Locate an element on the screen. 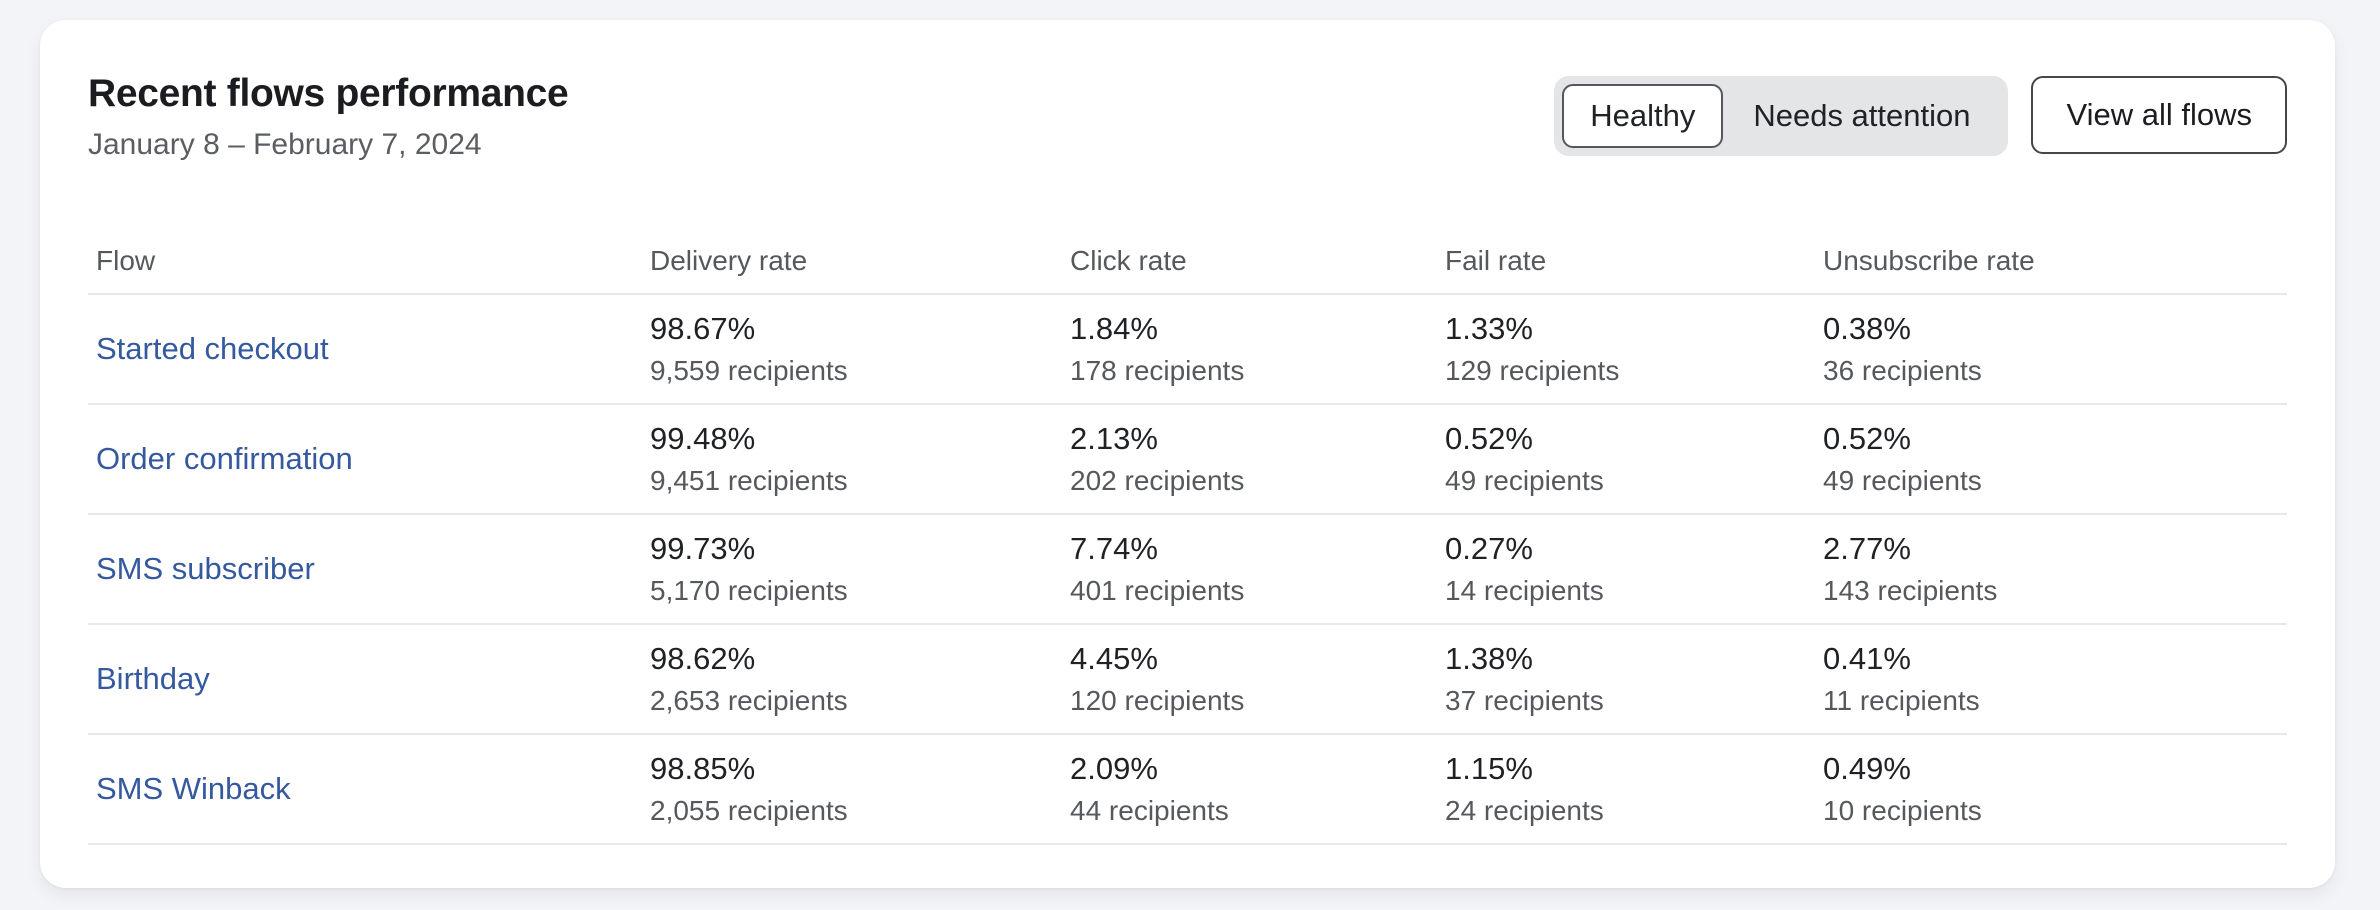 This screenshot has width=2380, height=910. flow-link: SMS subscriber is located at coordinates (205, 568).